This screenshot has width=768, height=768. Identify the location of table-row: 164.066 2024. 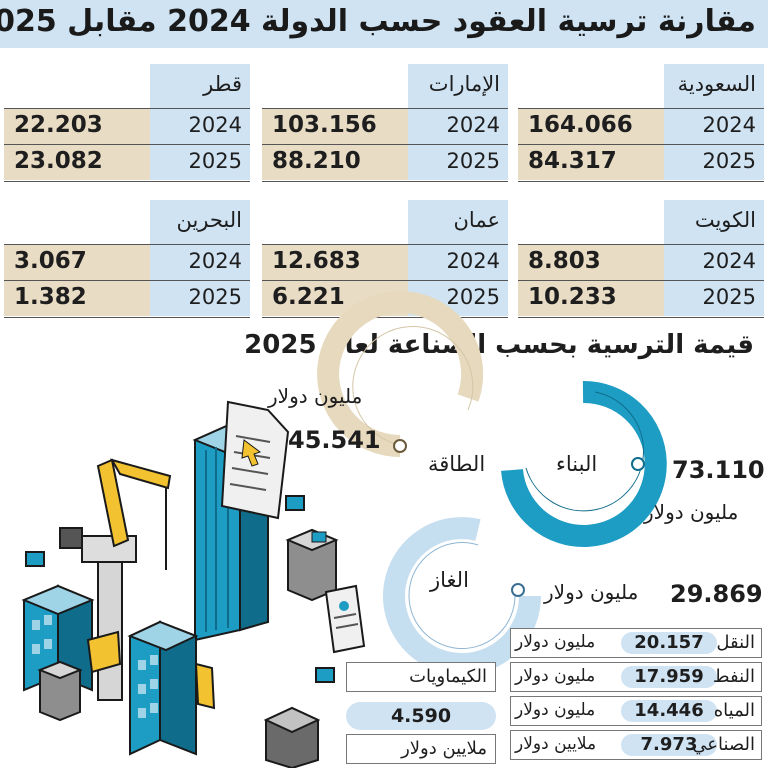
(641, 126).